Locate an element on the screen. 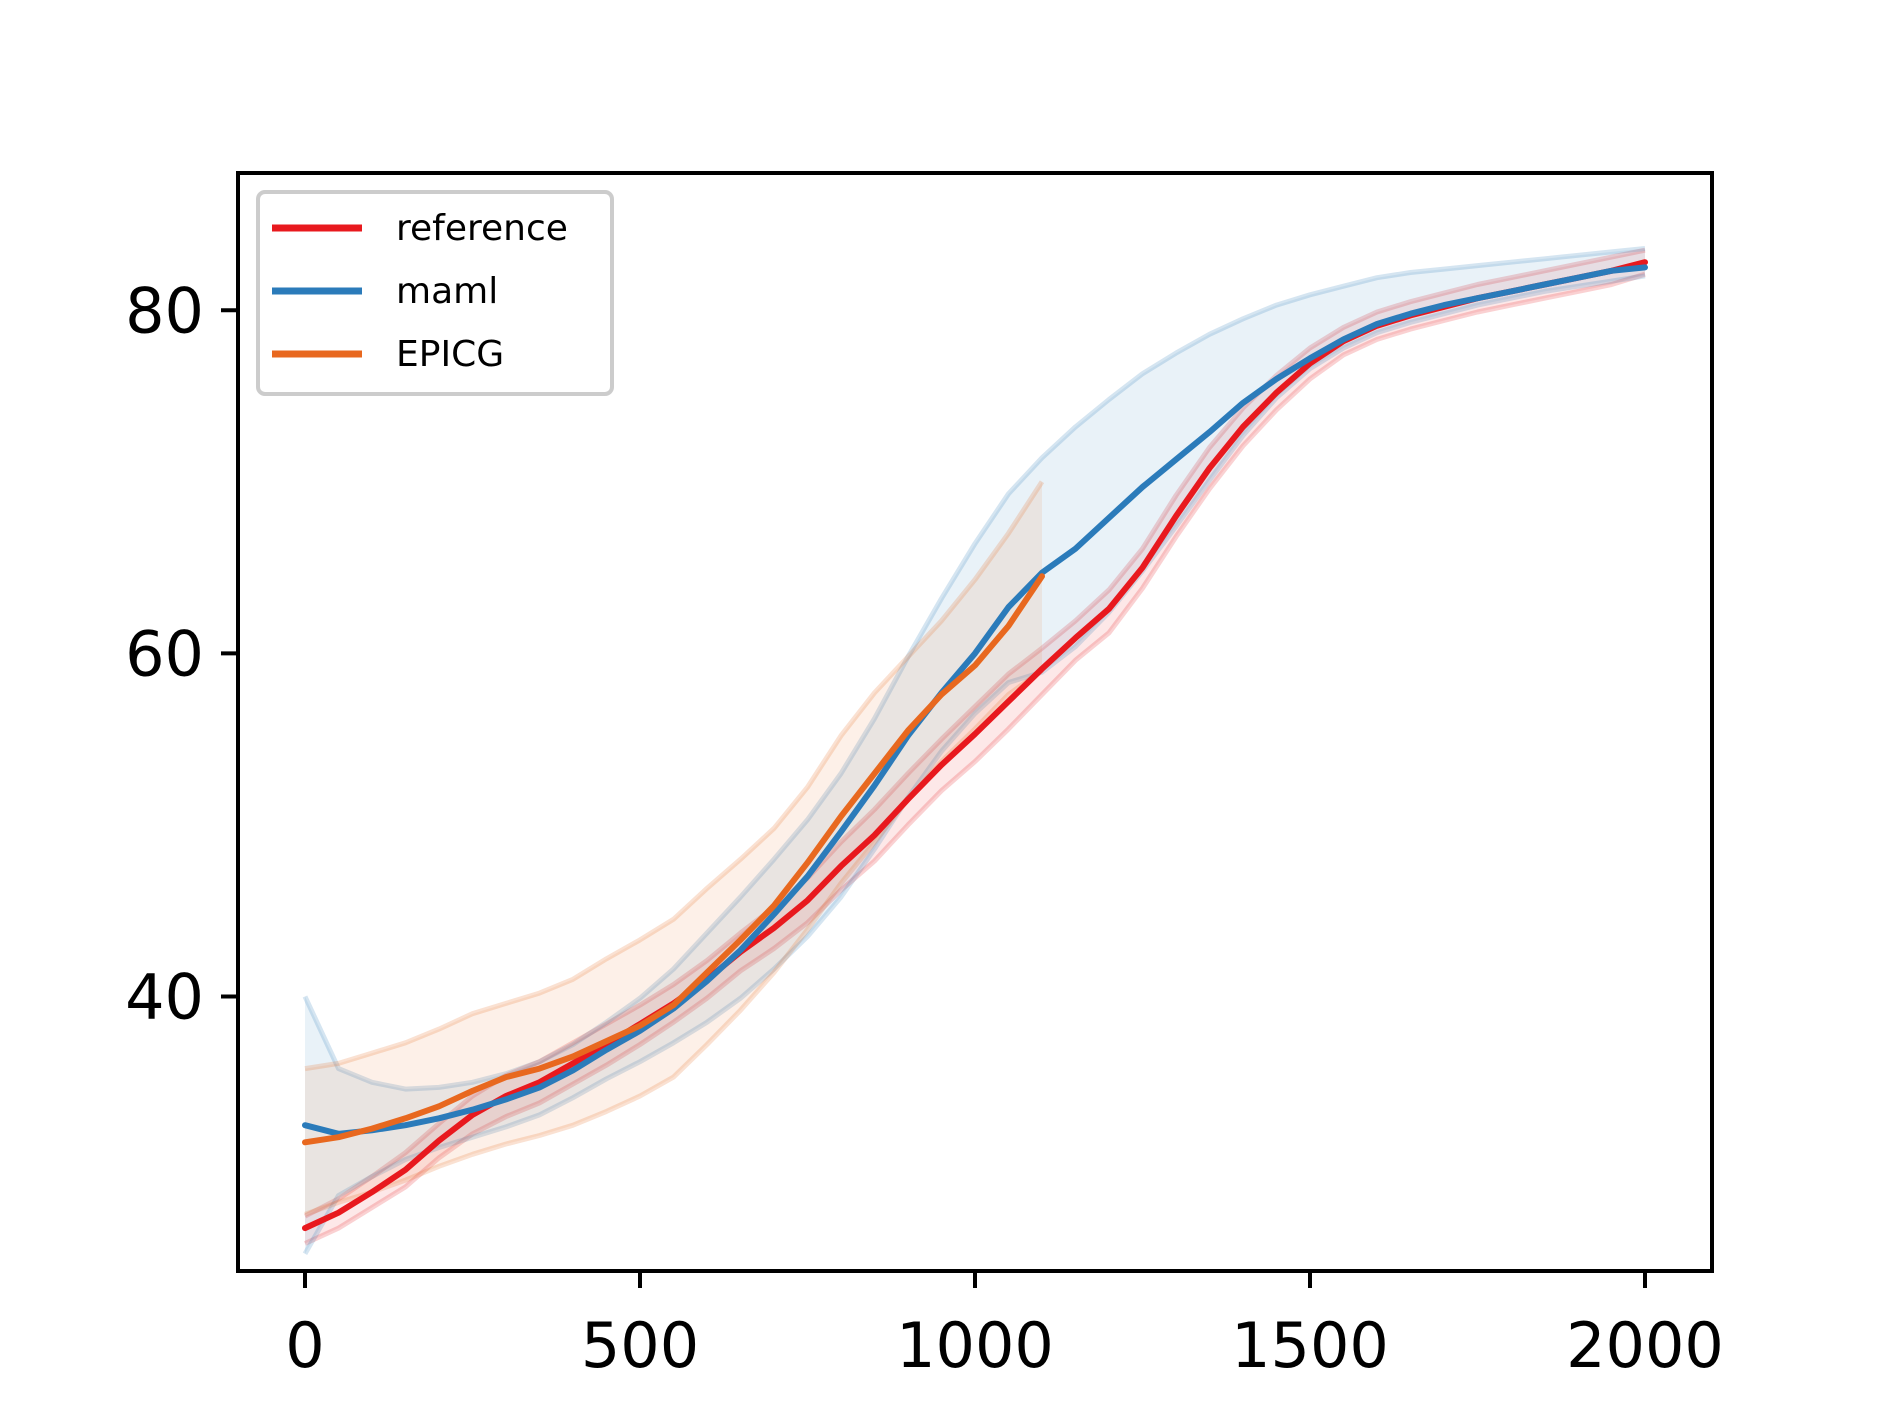 The width and height of the screenshot is (1884, 1416). x-axis: 0 500 1000 1500 2000 is located at coordinates (1004, 1326).